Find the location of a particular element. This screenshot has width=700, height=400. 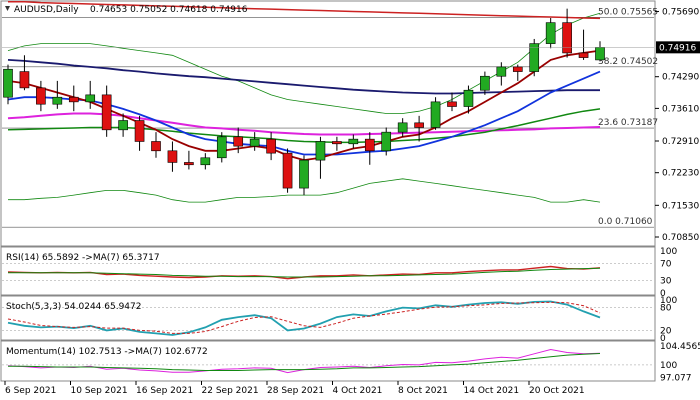

fib-level-label: 23.6 0.73187 is located at coordinates (628, 123).